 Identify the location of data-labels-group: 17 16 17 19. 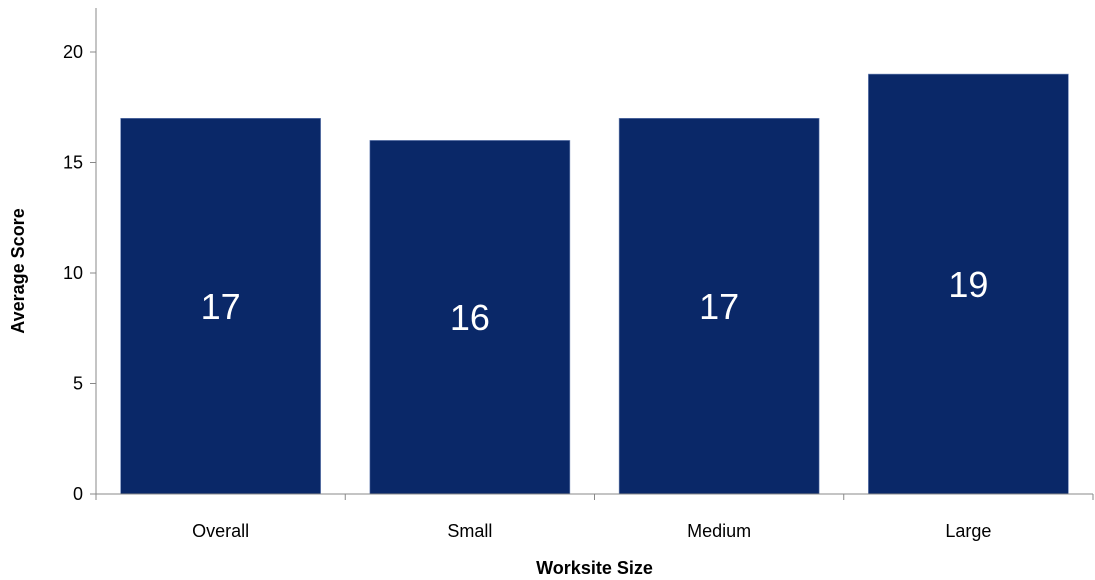
(595, 301).